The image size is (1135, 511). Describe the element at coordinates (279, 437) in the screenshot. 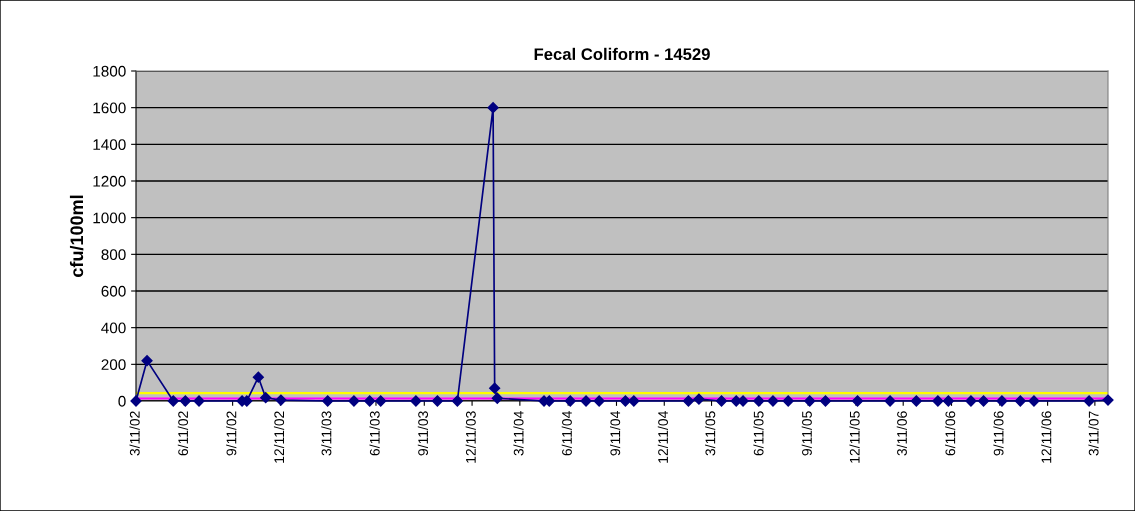

I see `x-tick-label: 12/11/02` at that location.